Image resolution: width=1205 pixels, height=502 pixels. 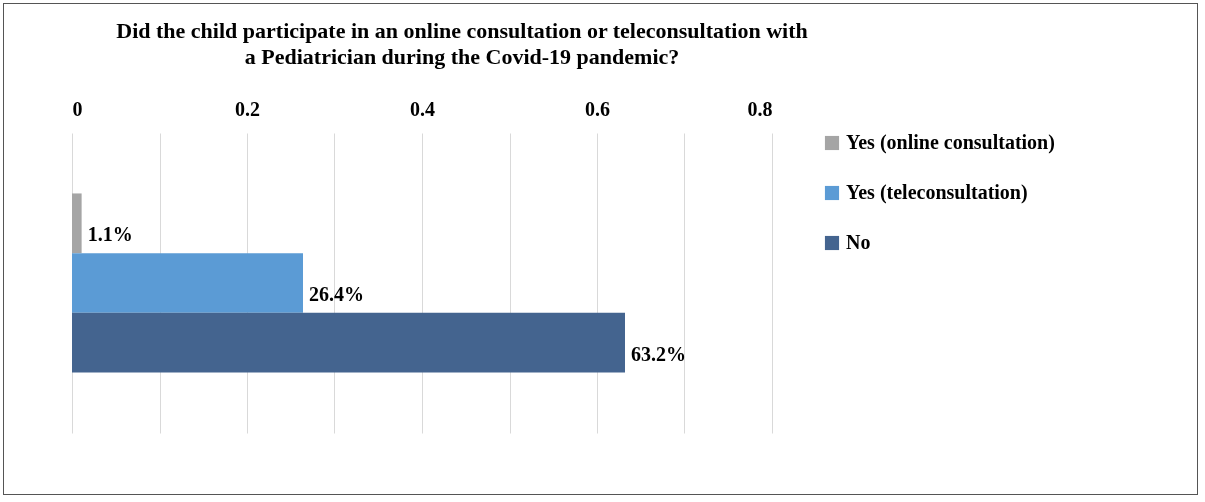 I want to click on legend-label: Yes (teleconsultation), so click(x=937, y=192).